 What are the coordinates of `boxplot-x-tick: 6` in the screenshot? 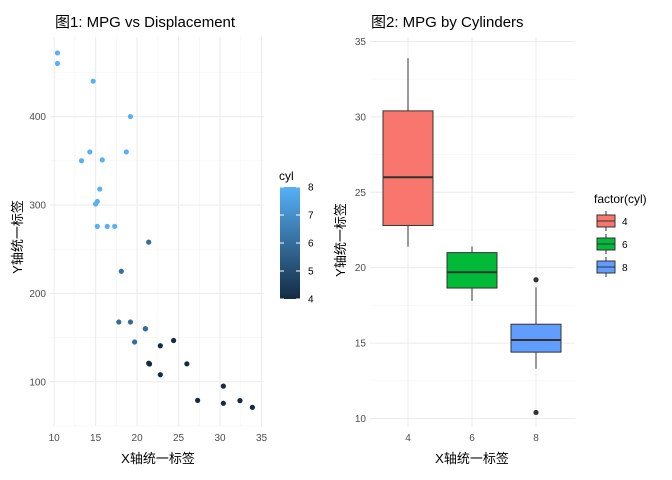 It's located at (472, 438).